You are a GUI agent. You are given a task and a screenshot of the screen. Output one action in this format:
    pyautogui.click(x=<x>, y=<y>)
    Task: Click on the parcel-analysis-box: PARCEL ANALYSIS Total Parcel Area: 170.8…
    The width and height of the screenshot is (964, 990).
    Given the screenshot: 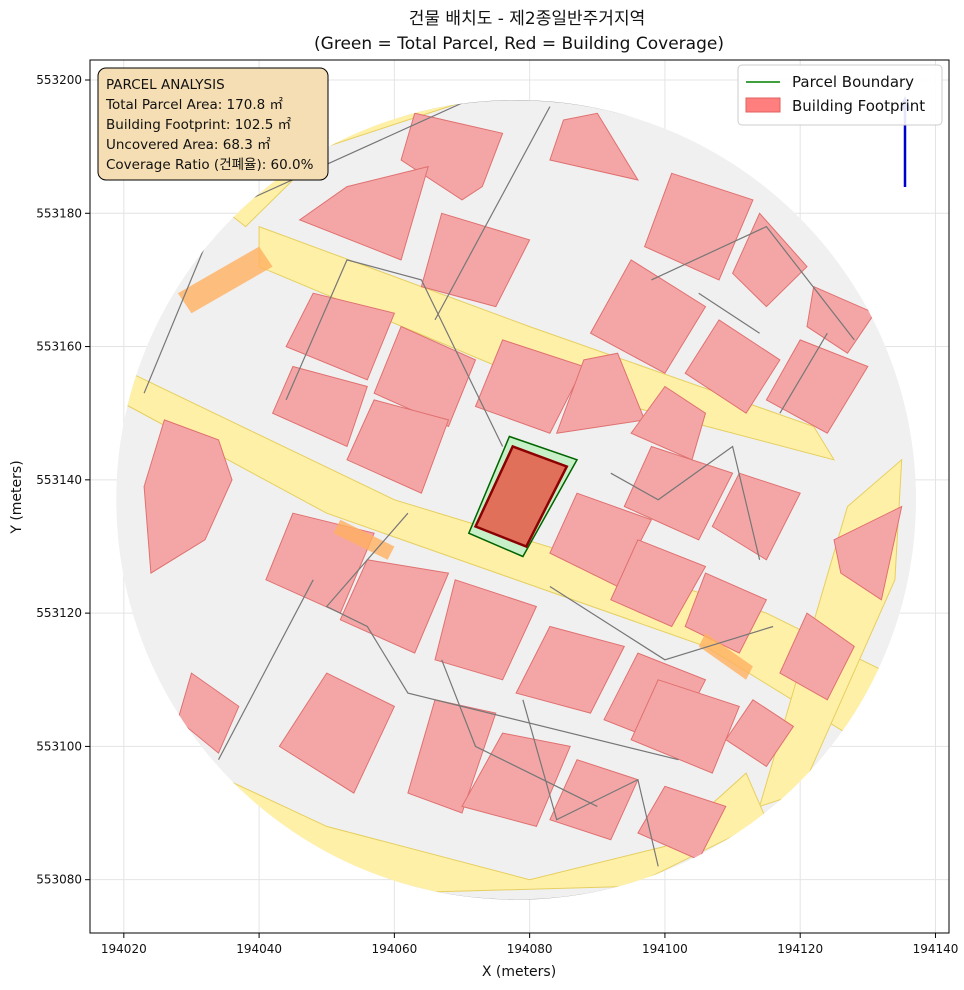 What is the action you would take?
    pyautogui.click(x=213, y=124)
    